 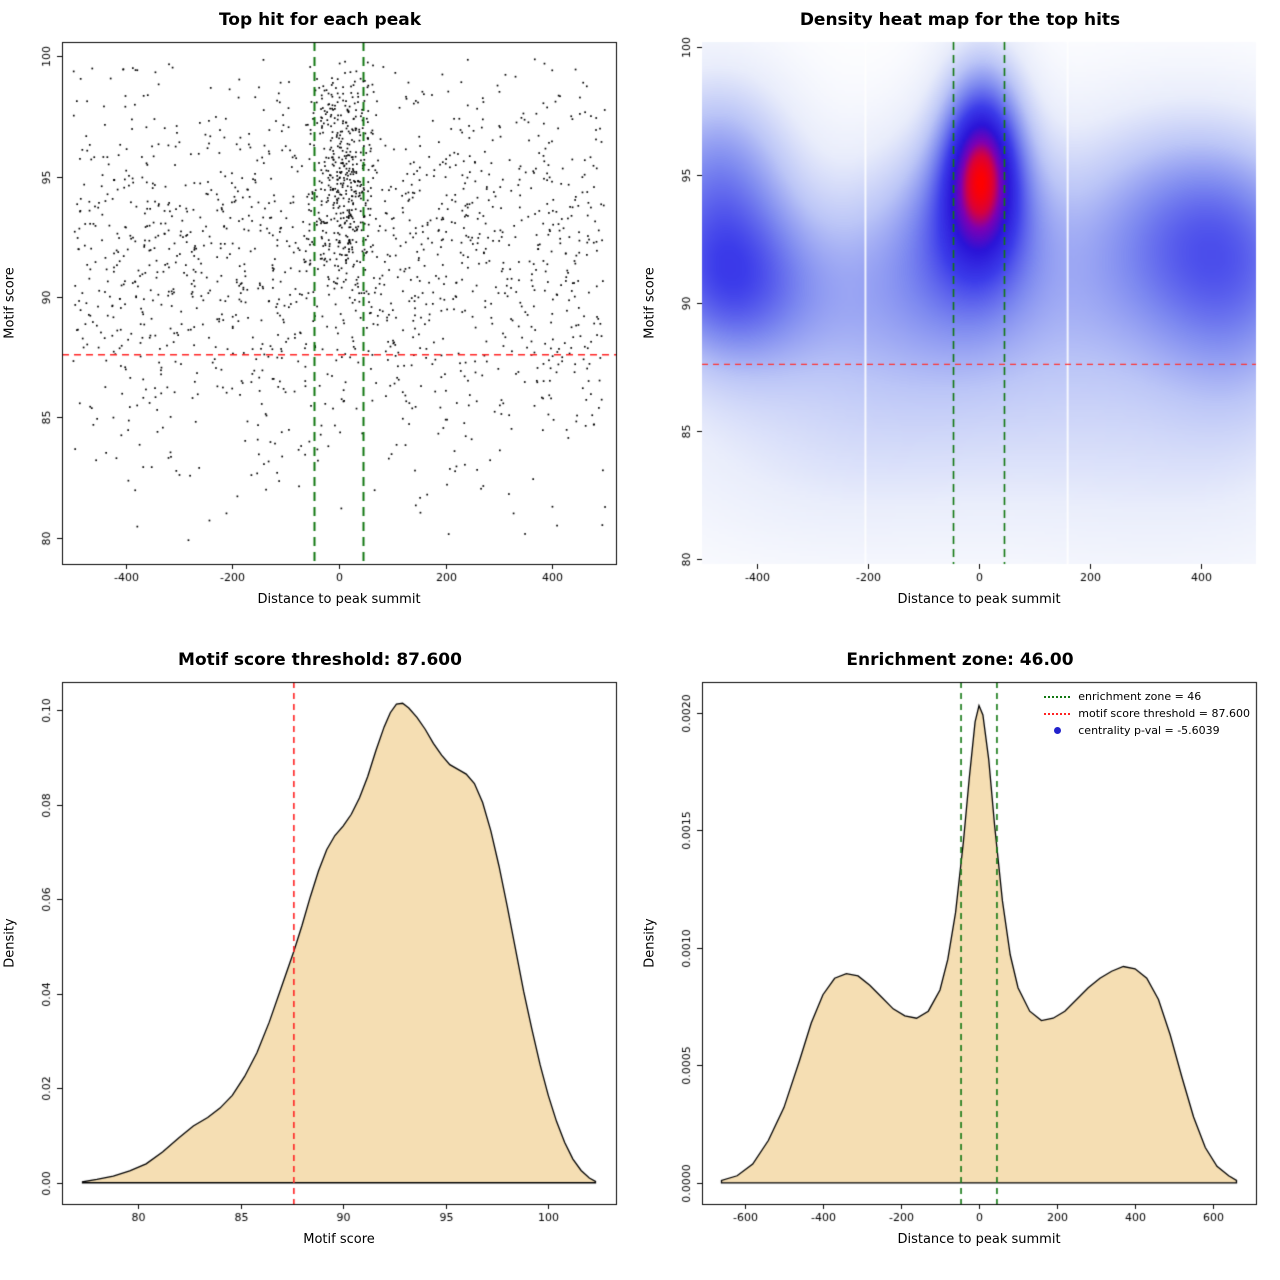 I want to click on legend-label: motif score threshold = 87.600, so click(x=1164, y=713).